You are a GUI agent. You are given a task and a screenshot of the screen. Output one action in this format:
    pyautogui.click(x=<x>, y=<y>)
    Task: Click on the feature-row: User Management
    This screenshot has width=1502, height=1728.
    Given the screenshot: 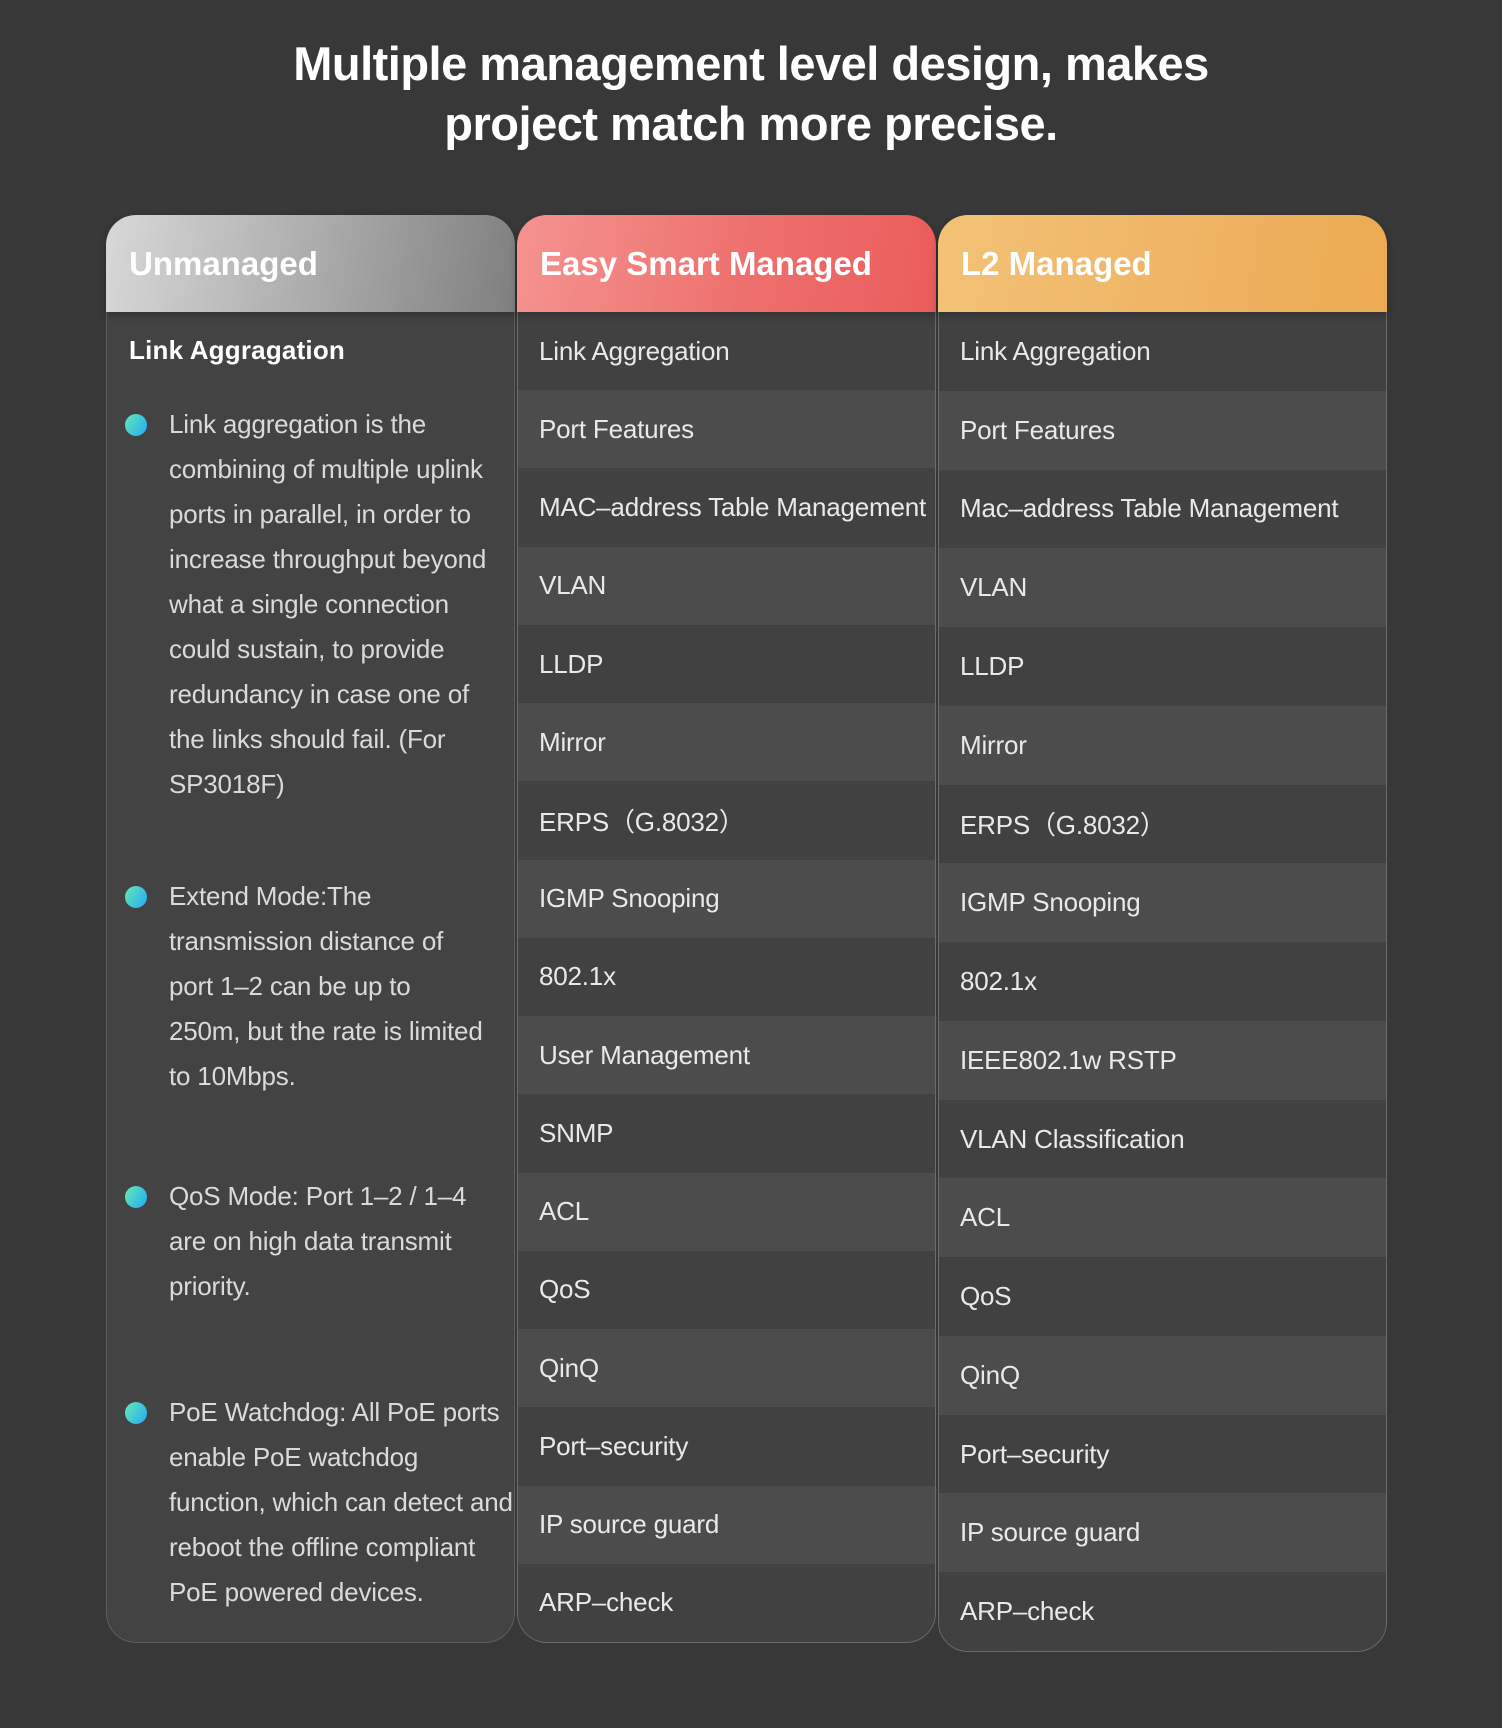 What is the action you would take?
    pyautogui.click(x=726, y=1055)
    